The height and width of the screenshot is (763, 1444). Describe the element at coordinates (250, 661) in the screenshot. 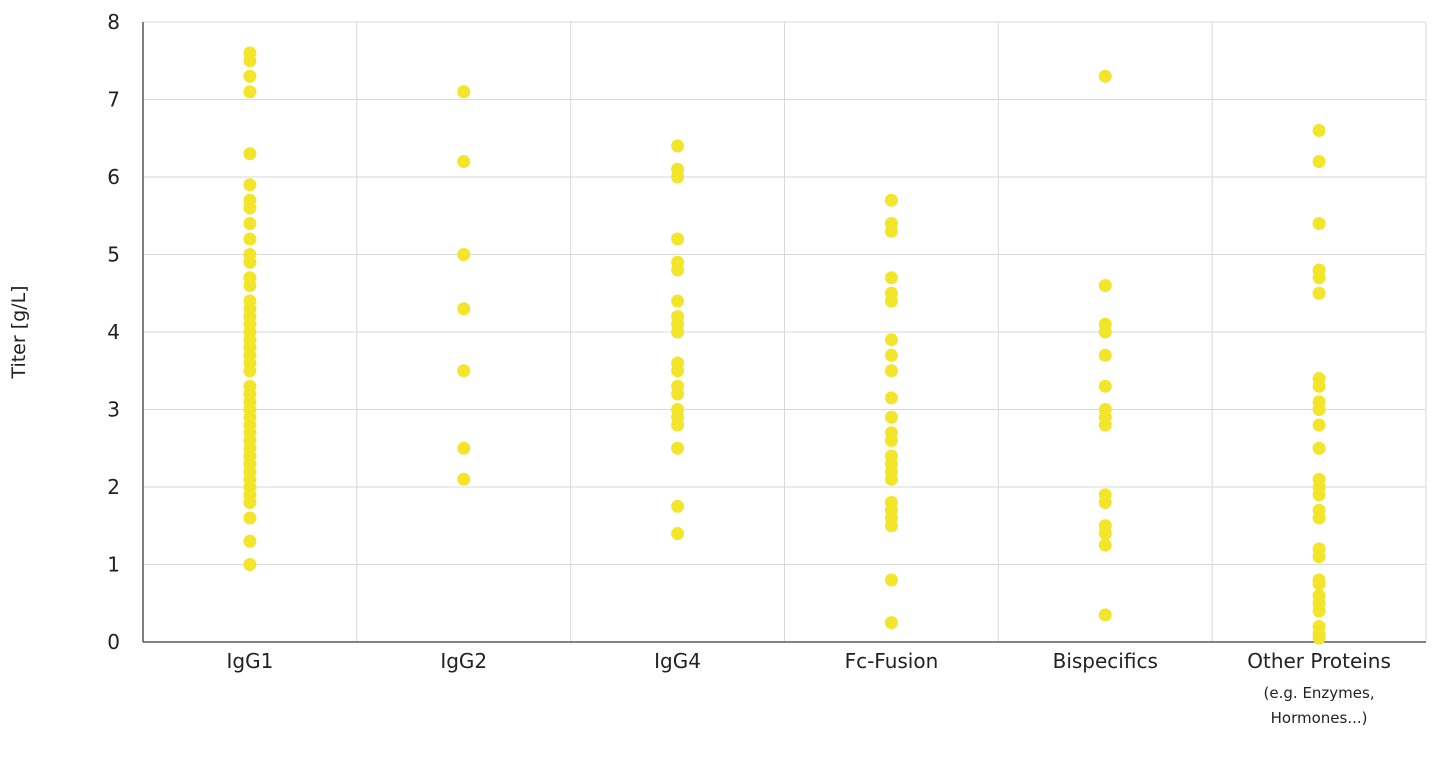

I see `x-category-label: IgG1` at that location.